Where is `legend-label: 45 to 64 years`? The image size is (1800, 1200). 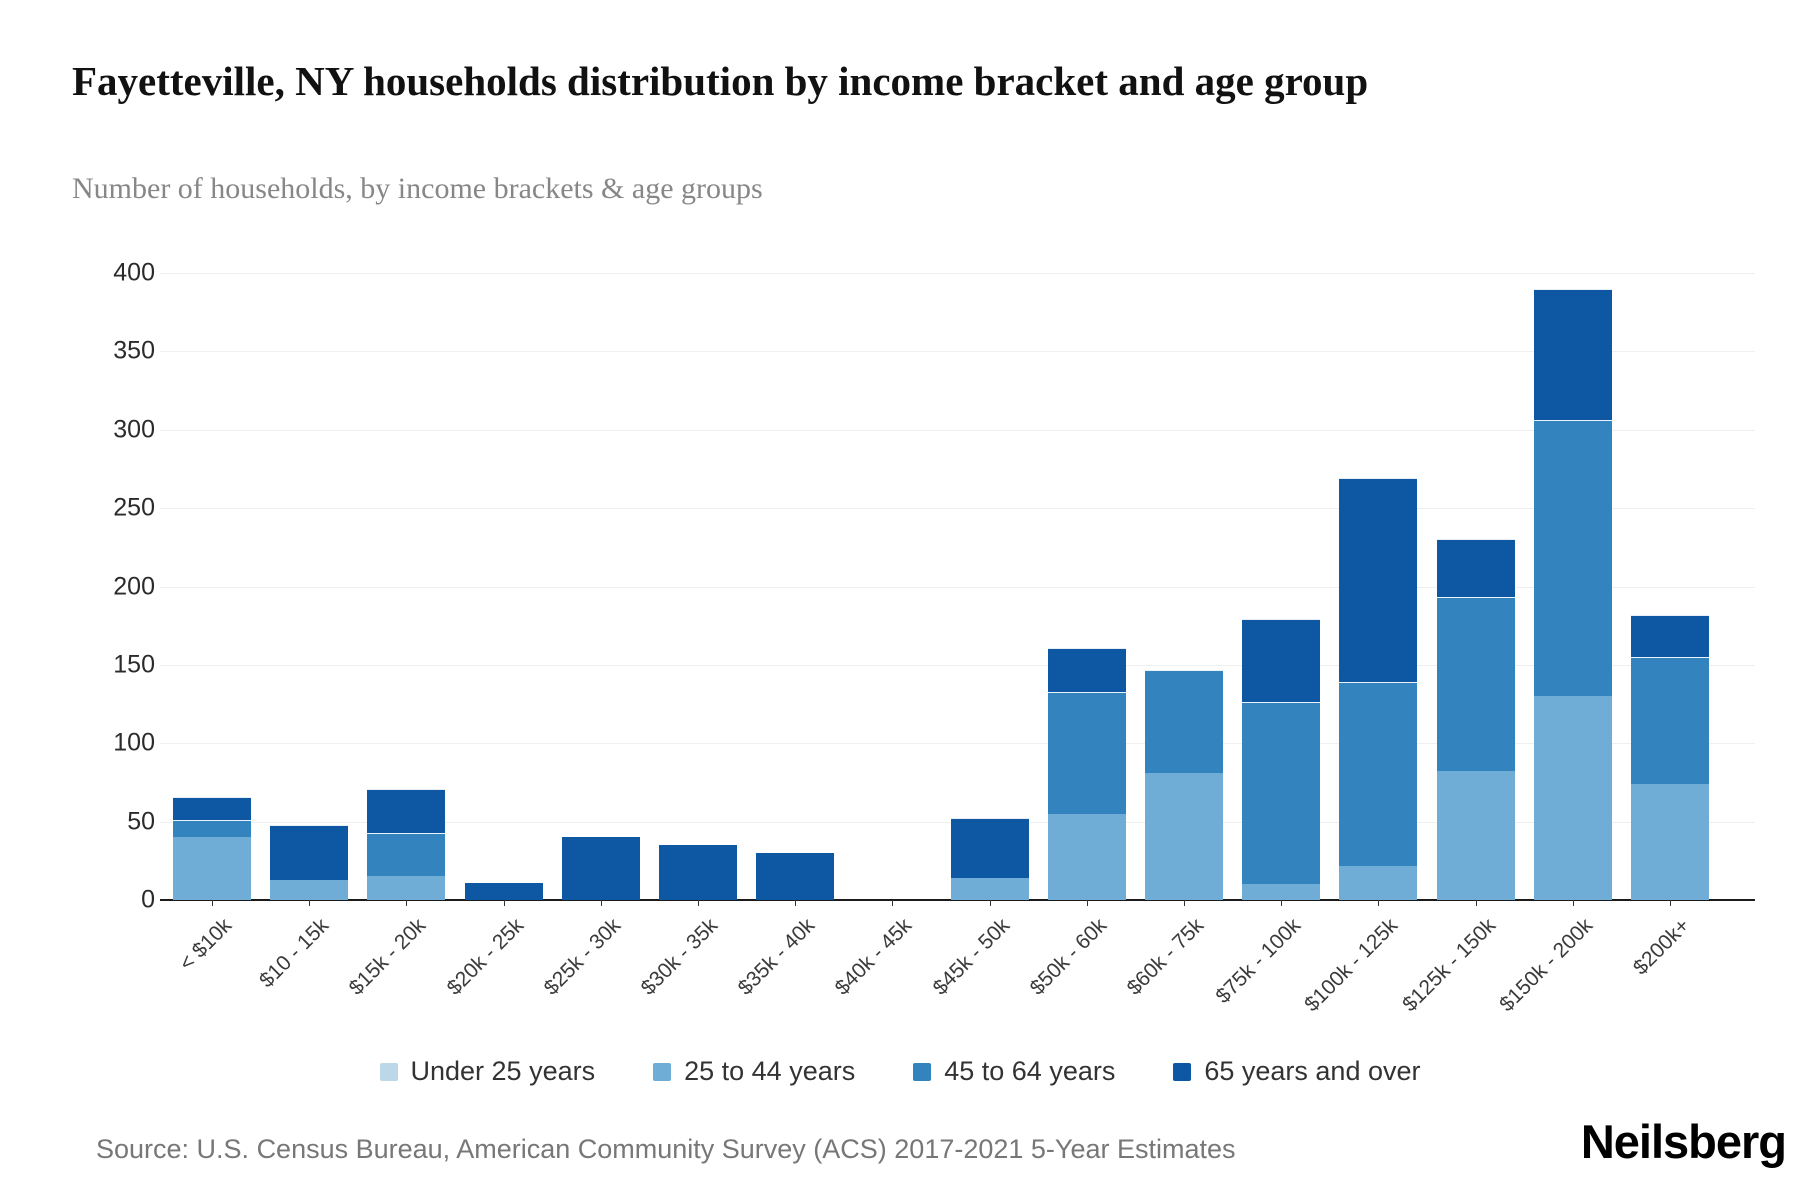 legend-label: 45 to 64 years is located at coordinates (1030, 1071).